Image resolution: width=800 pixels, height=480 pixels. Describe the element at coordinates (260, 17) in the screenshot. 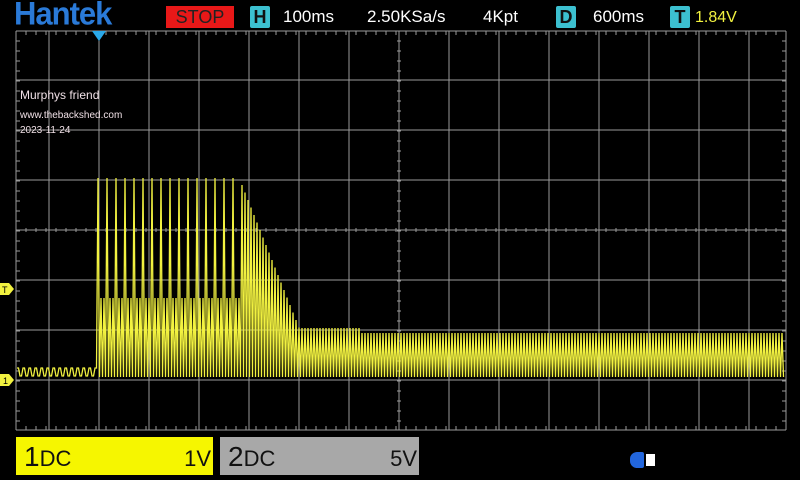

I see `horizontal-badge: H` at that location.